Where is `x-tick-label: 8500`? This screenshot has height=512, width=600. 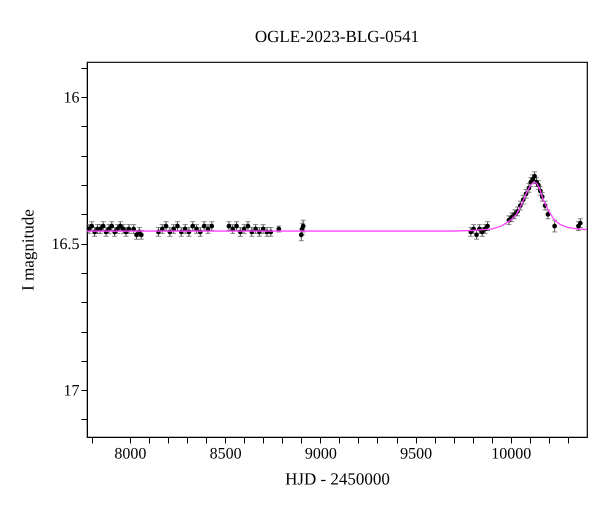 x-tick-label: 8500 is located at coordinates (226, 454).